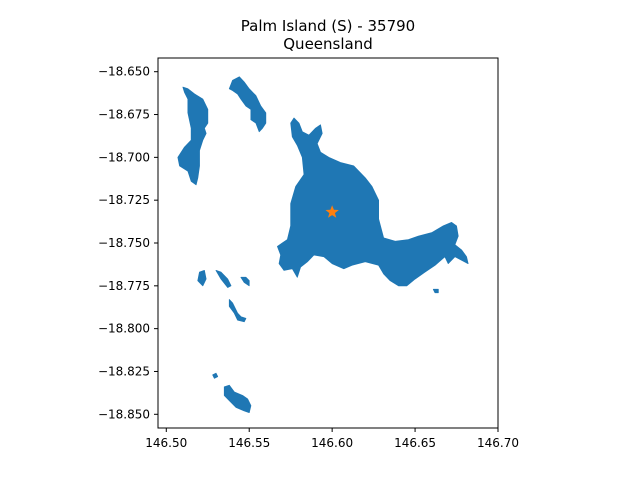 The width and height of the screenshot is (640, 480). I want to click on y-tick-label: −18.850, so click(124, 414).